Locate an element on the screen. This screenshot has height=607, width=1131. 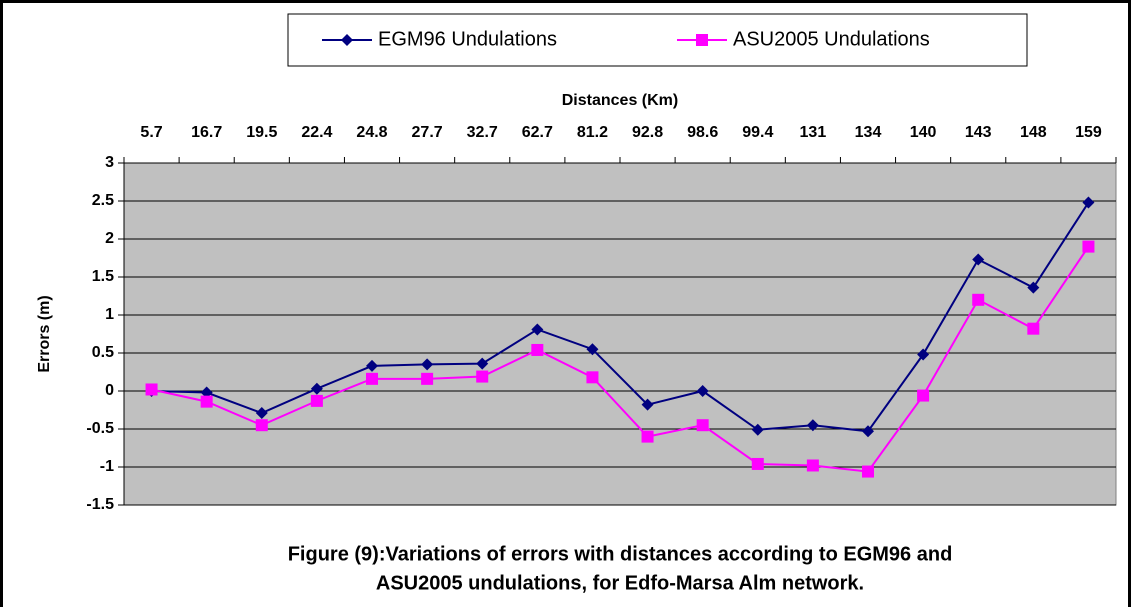
y-axis-title: Errors (m) is located at coordinates (44, 333).